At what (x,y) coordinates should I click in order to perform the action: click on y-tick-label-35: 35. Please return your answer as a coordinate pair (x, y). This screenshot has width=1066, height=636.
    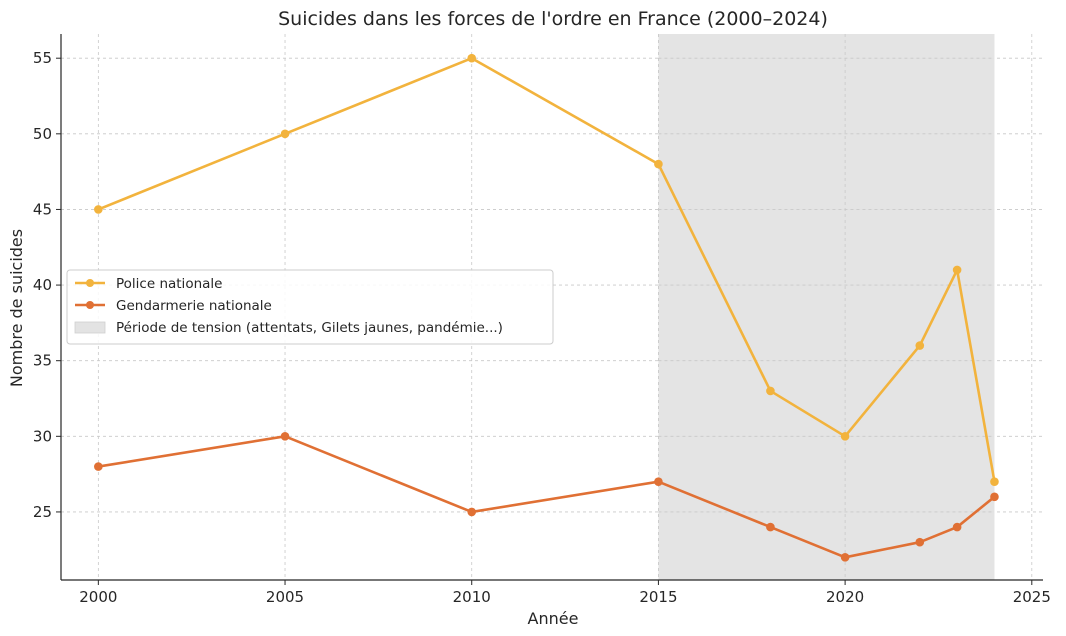
    Looking at the image, I should click on (42, 361).